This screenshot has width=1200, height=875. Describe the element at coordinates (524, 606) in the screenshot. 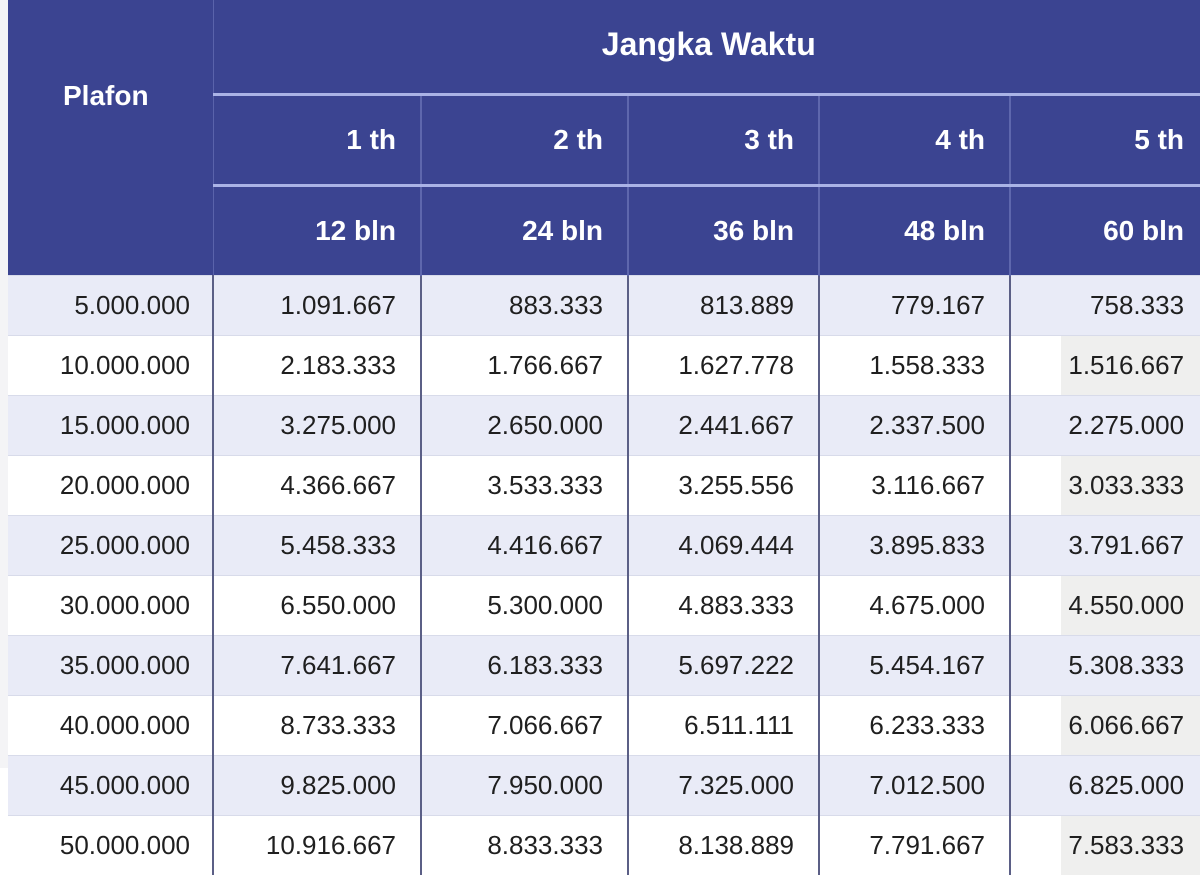

I see `installment-cell: 5.300.000` at that location.